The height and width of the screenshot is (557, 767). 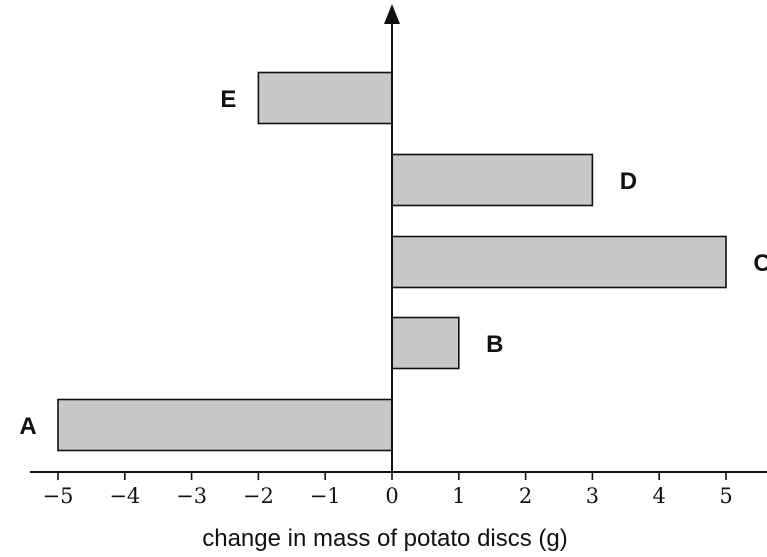 What do you see at coordinates (492, 180) in the screenshot?
I see `bar-d` at bounding box center [492, 180].